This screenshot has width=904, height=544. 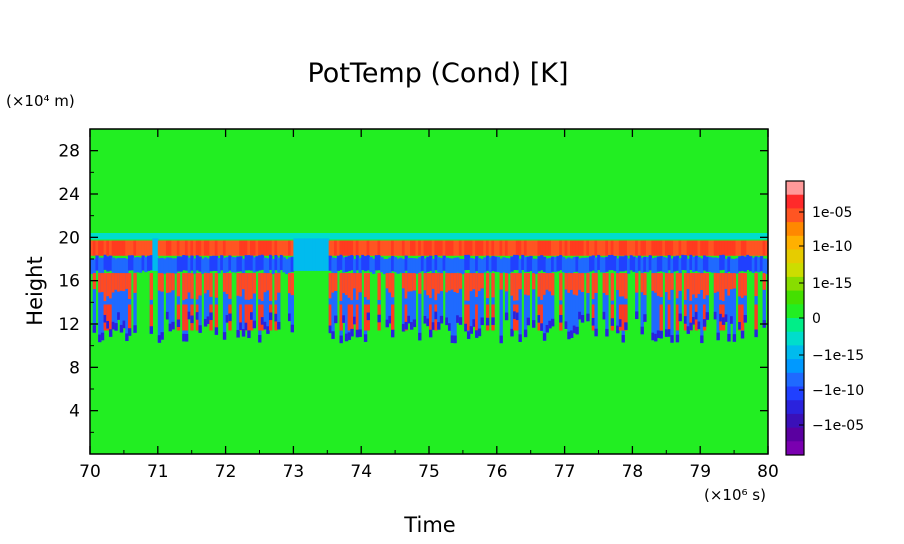 I want to click on y-tick-label: 4, so click(x=74, y=412).